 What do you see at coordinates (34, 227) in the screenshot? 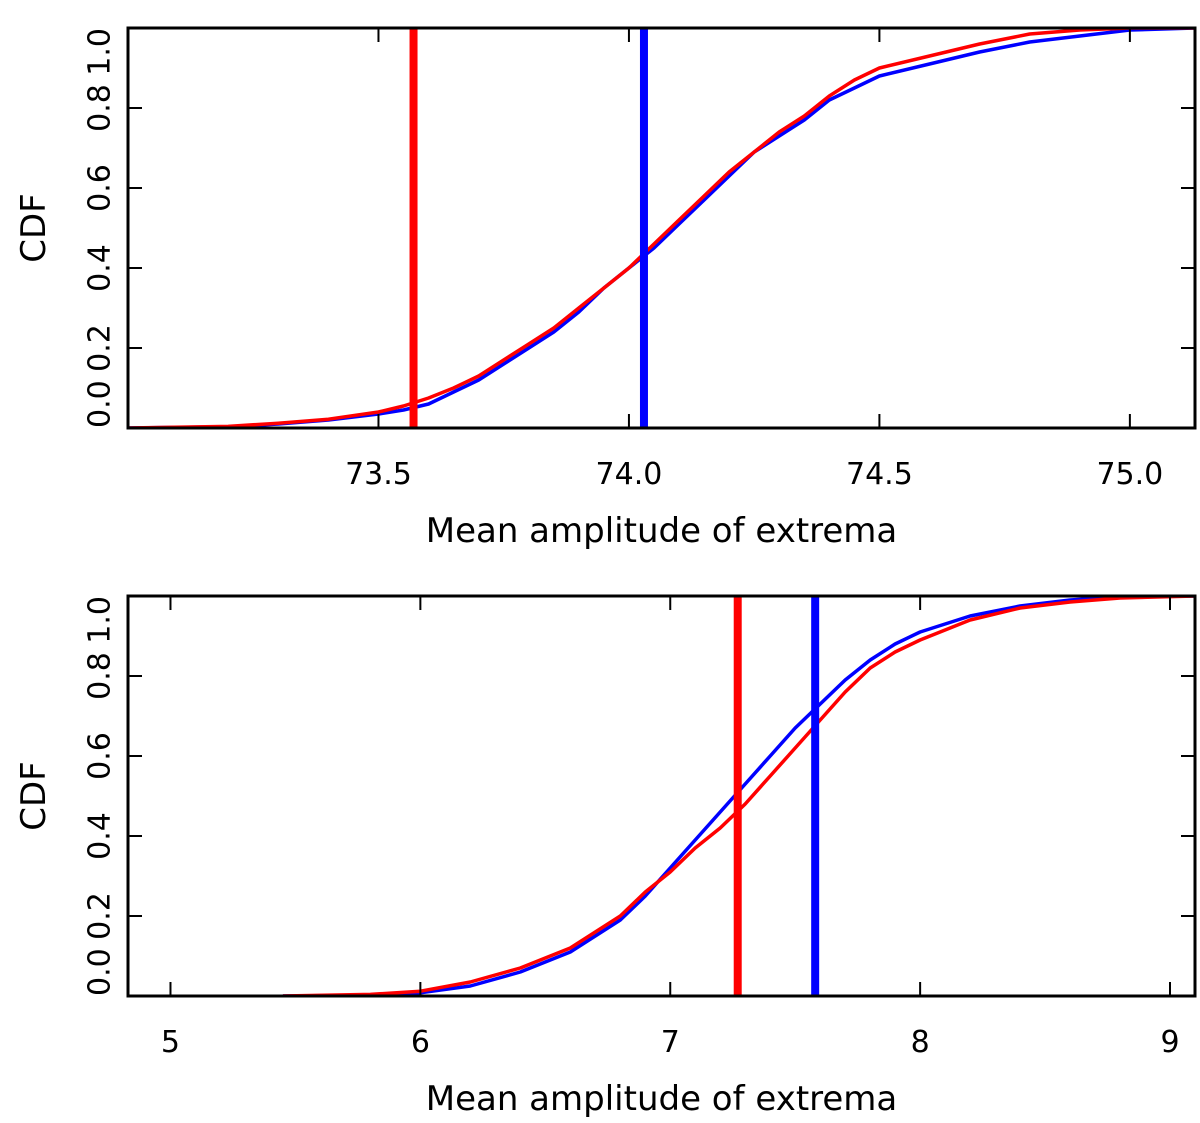
I see `top-y-axis-label: CDF` at bounding box center [34, 227].